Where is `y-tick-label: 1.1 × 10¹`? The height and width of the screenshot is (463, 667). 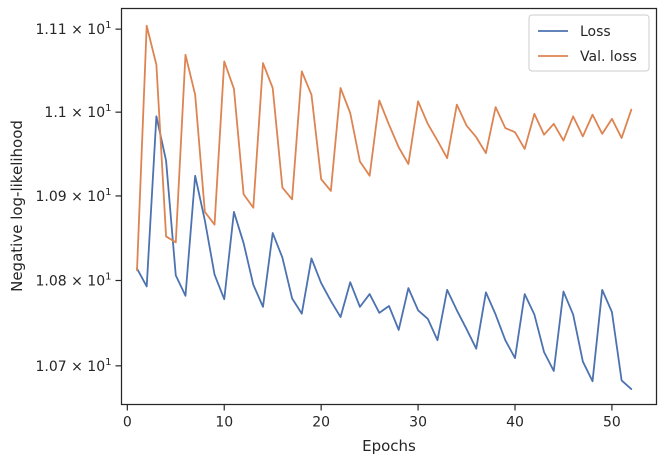
y-tick-label: 1.1 × 10¹ is located at coordinates (77, 112).